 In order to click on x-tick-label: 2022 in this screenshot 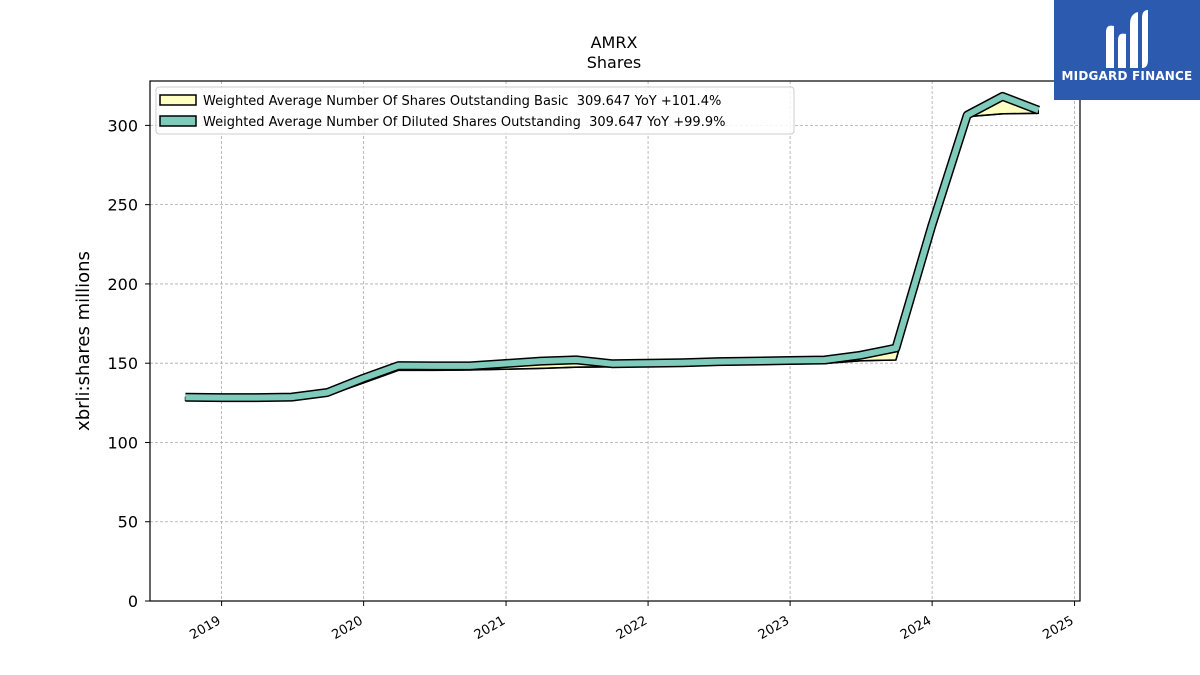, I will do `click(632, 628)`.